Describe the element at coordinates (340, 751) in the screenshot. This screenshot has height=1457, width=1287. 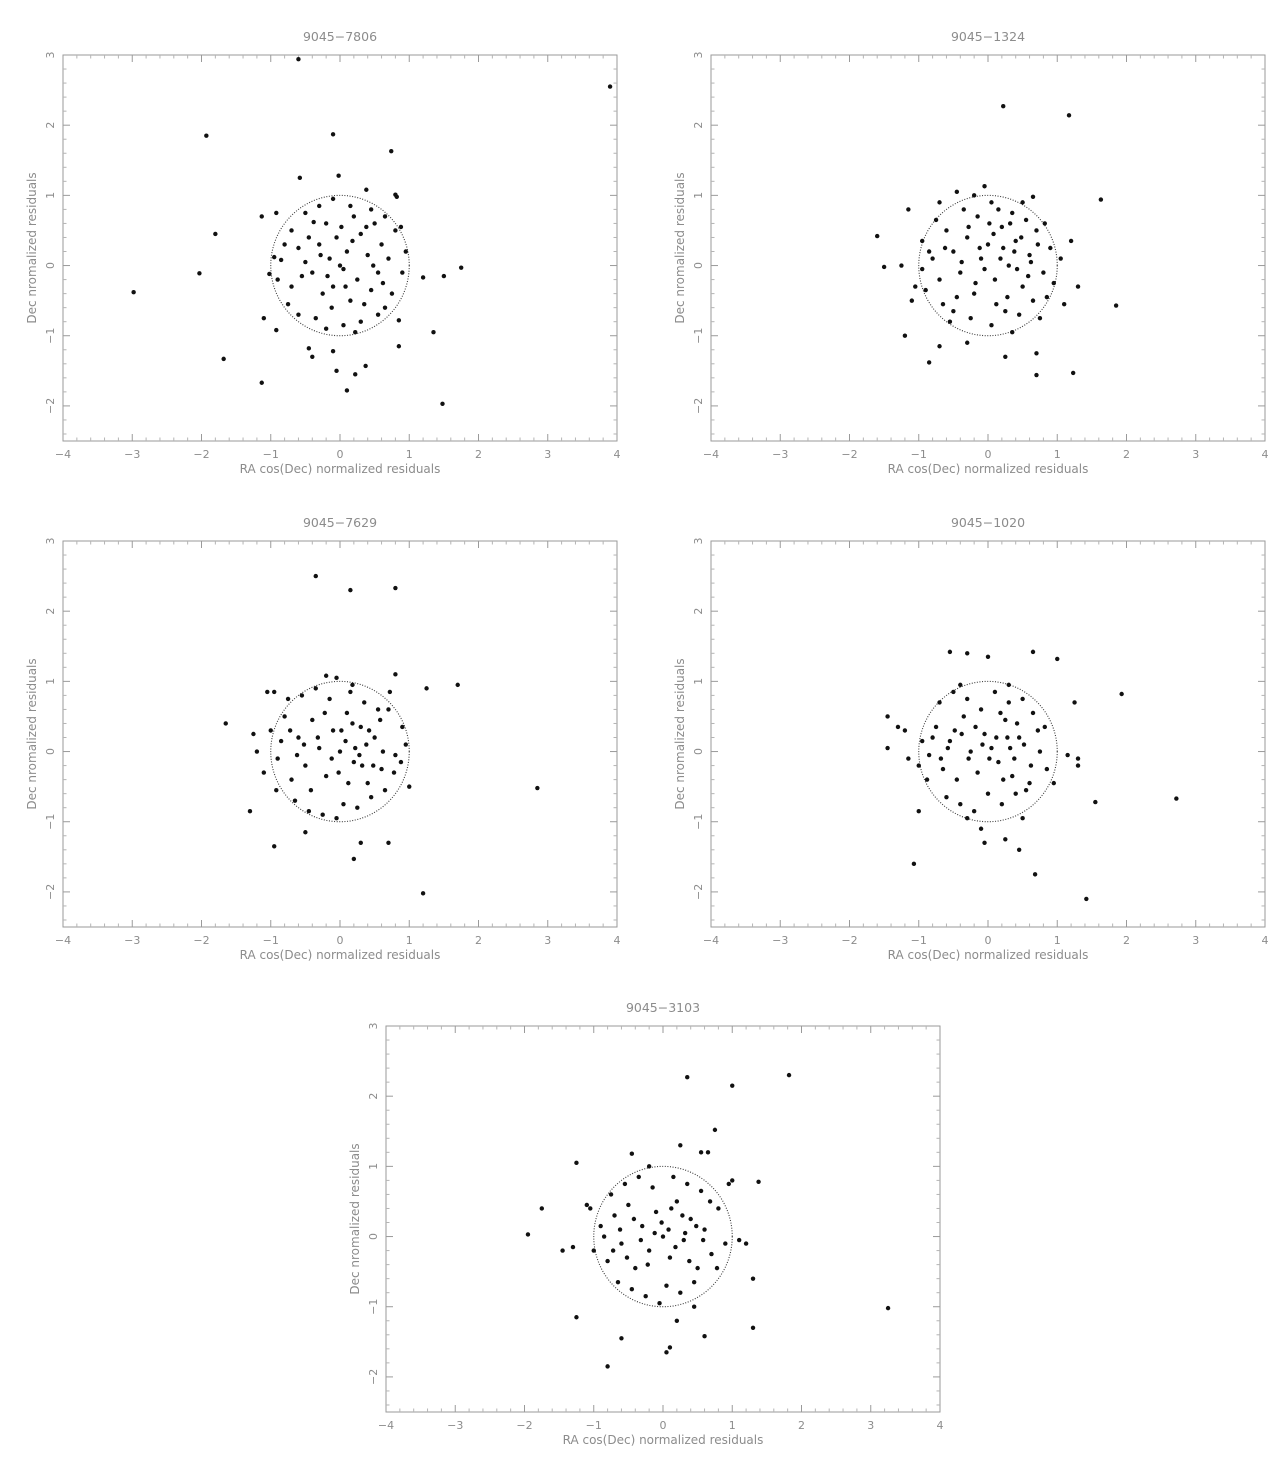
I see `unit-circle` at that location.